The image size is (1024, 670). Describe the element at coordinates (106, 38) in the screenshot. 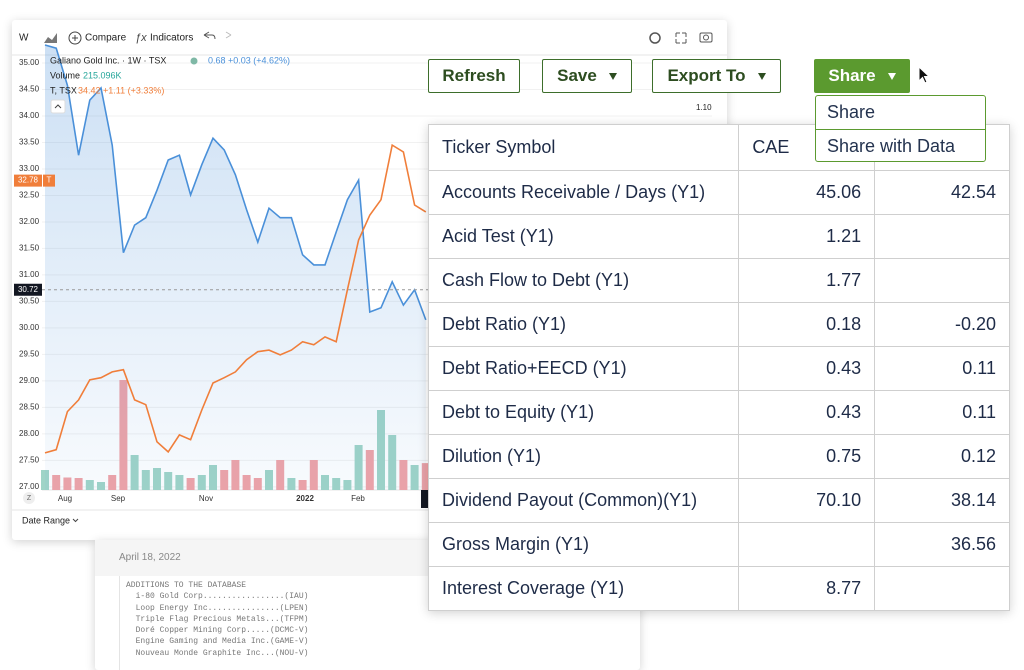

I see `compare-button: Compare` at that location.